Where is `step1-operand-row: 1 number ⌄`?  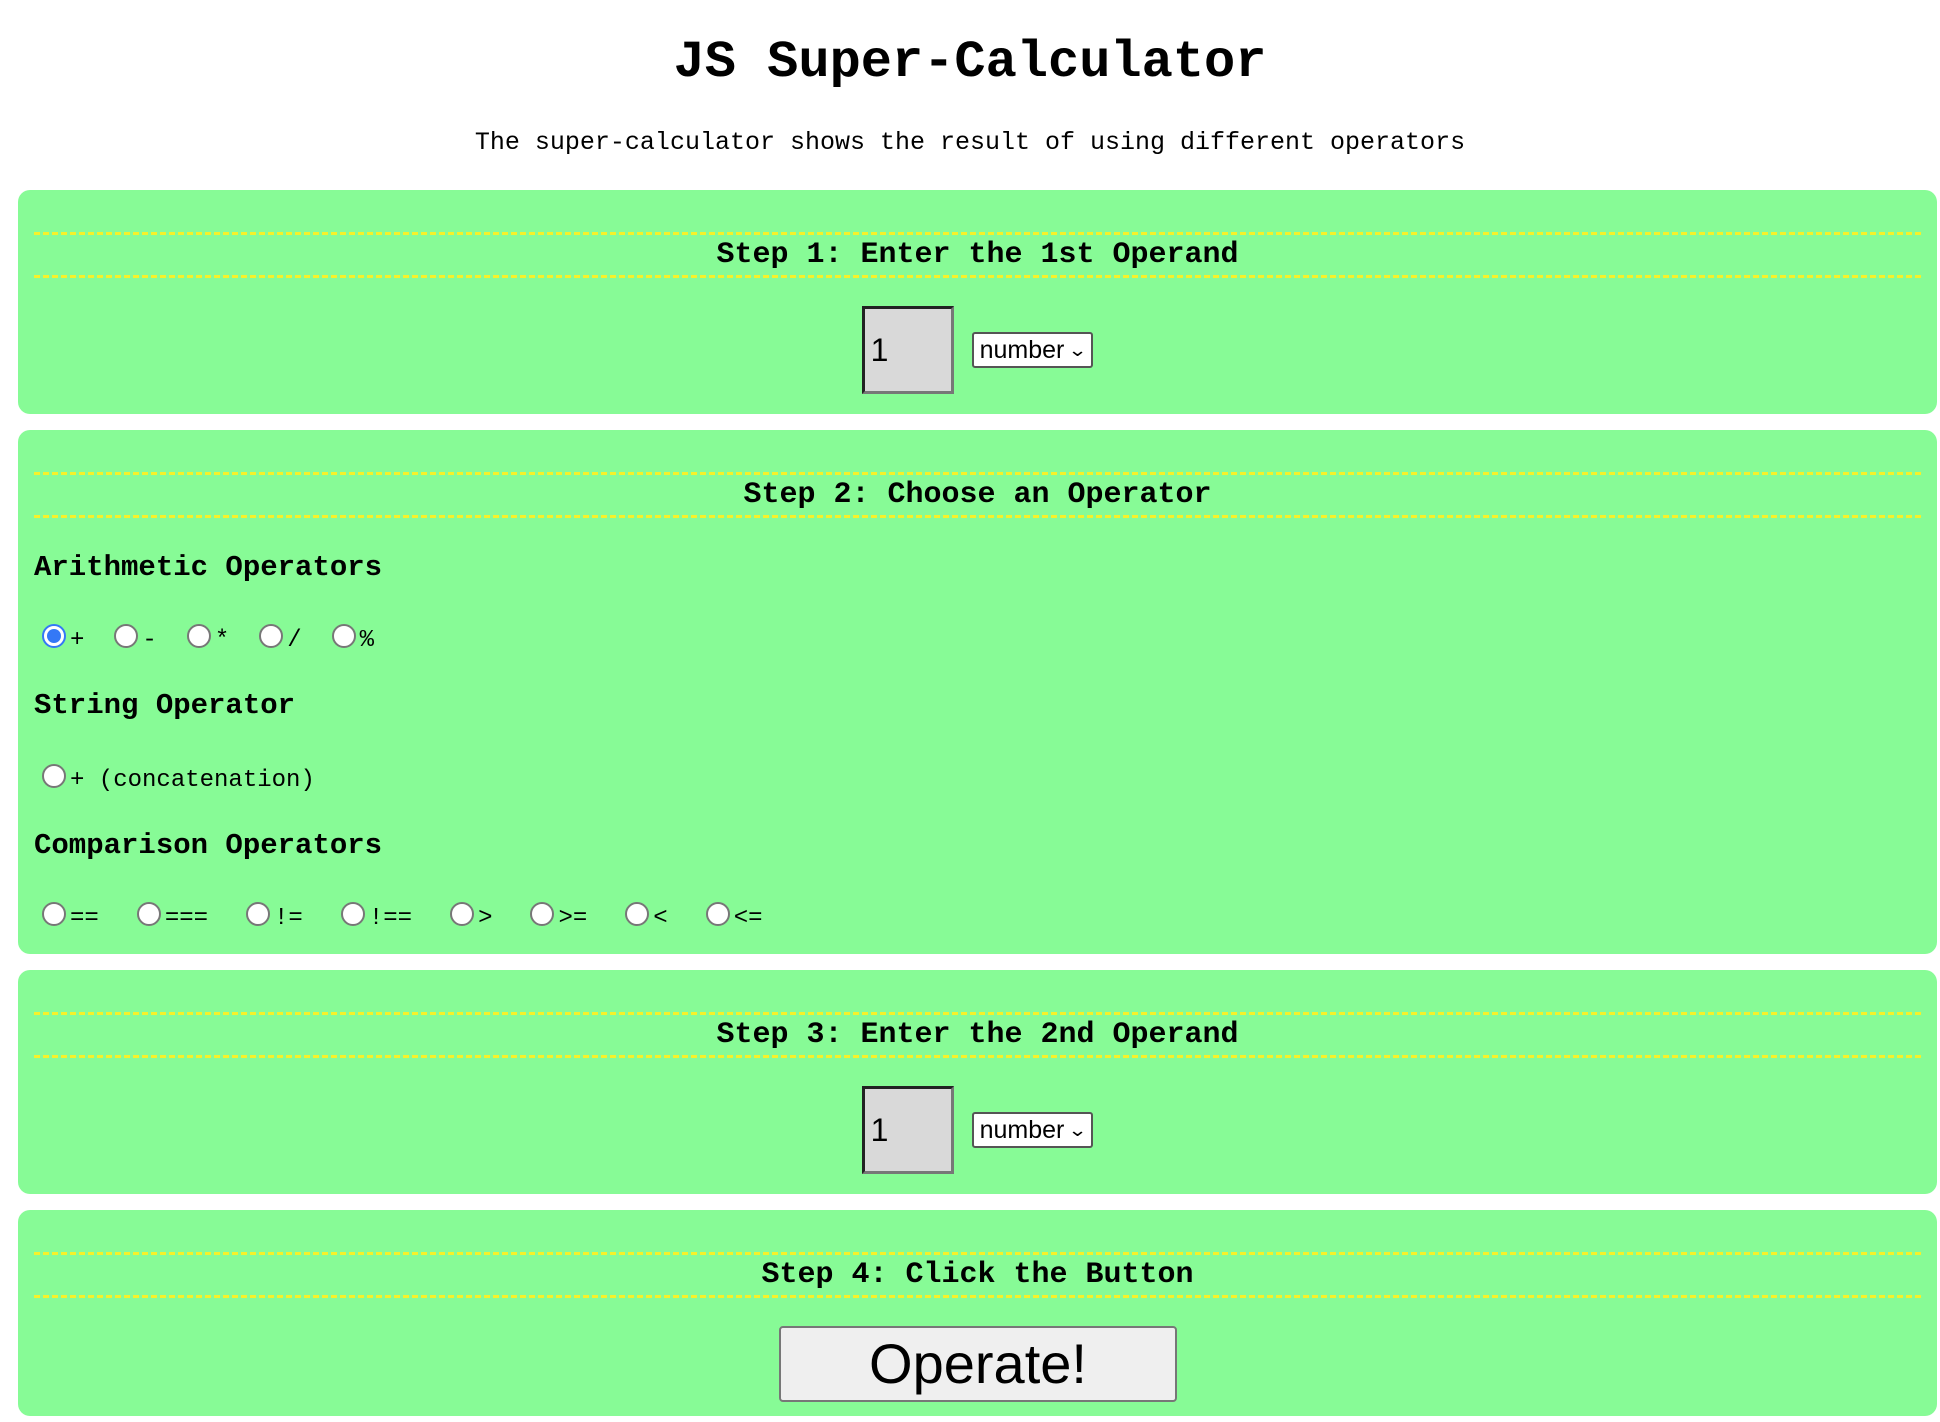 step1-operand-row: 1 number ⌄ is located at coordinates (977, 350).